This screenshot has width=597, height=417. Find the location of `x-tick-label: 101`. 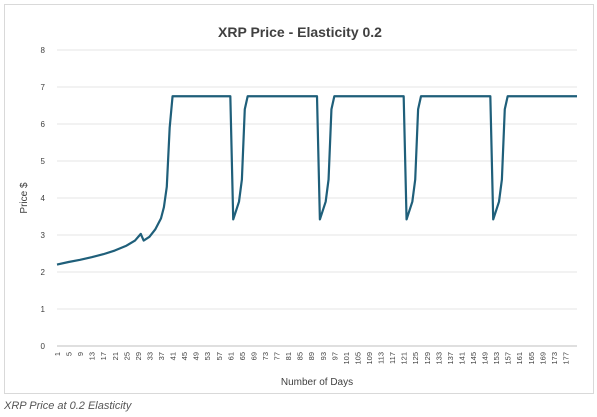

x-tick-label: 101 is located at coordinates (346, 358).